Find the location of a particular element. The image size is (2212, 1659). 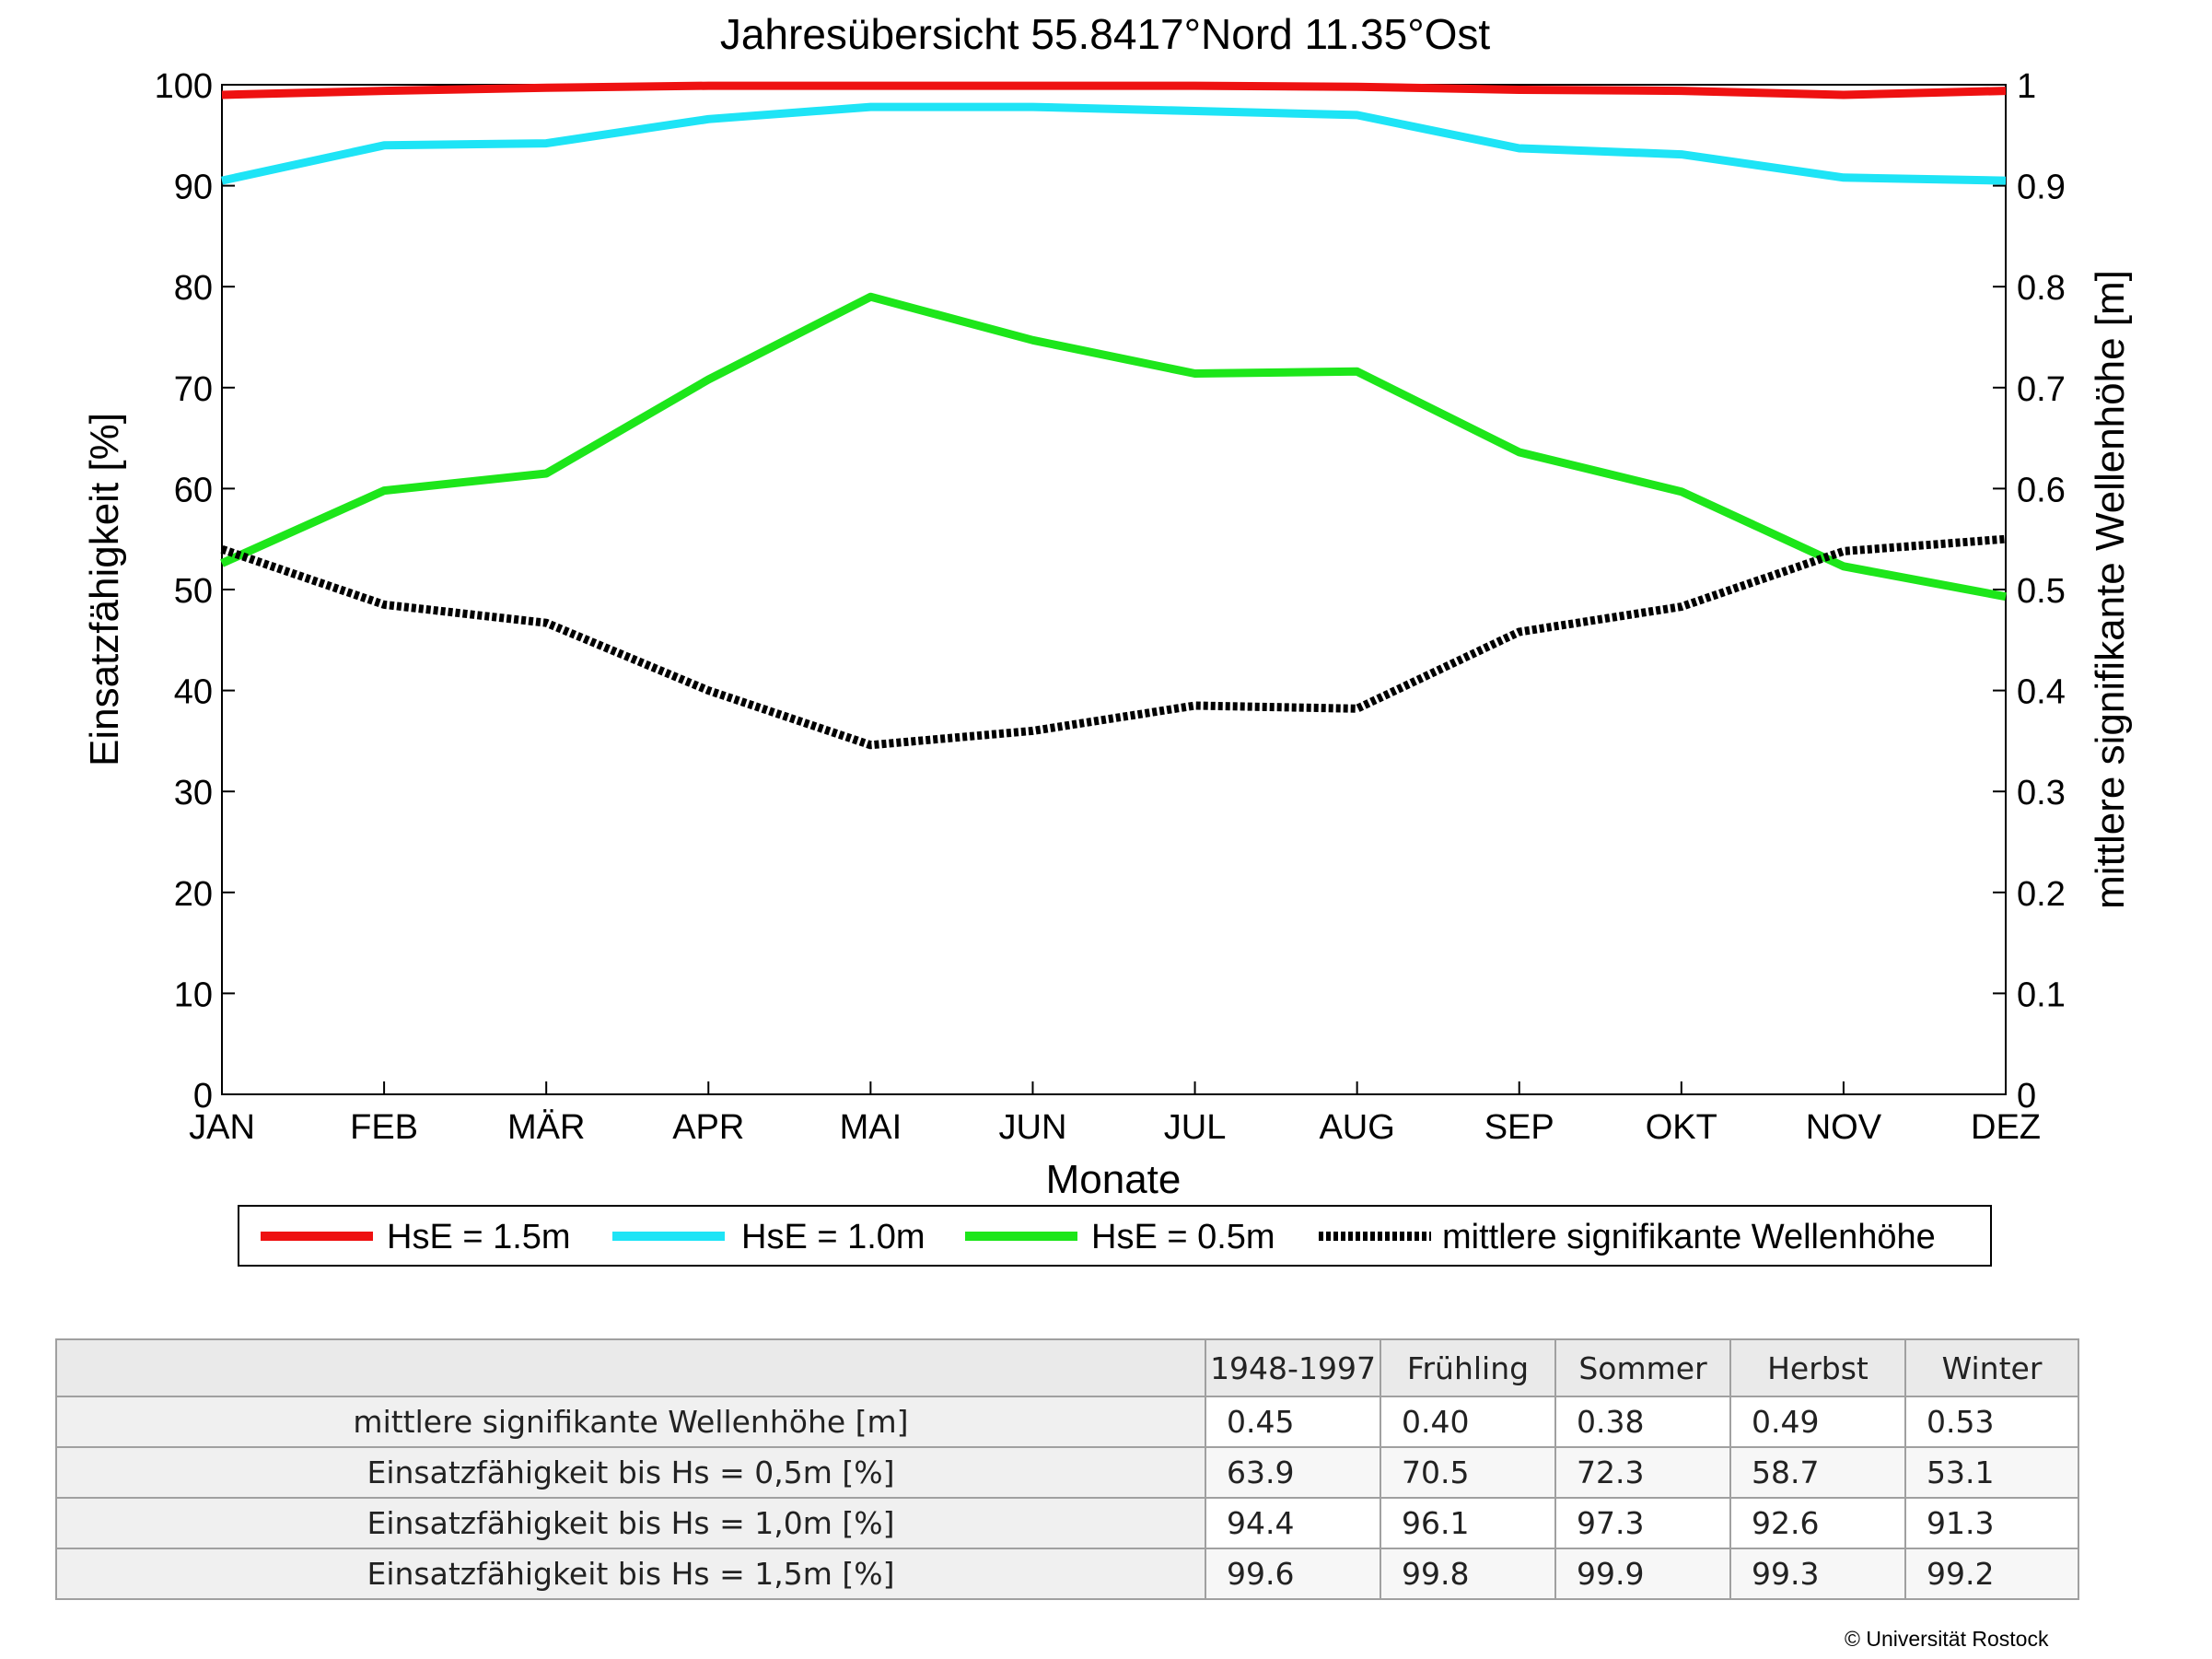

table-cell: 91.3 is located at coordinates (1992, 1523).